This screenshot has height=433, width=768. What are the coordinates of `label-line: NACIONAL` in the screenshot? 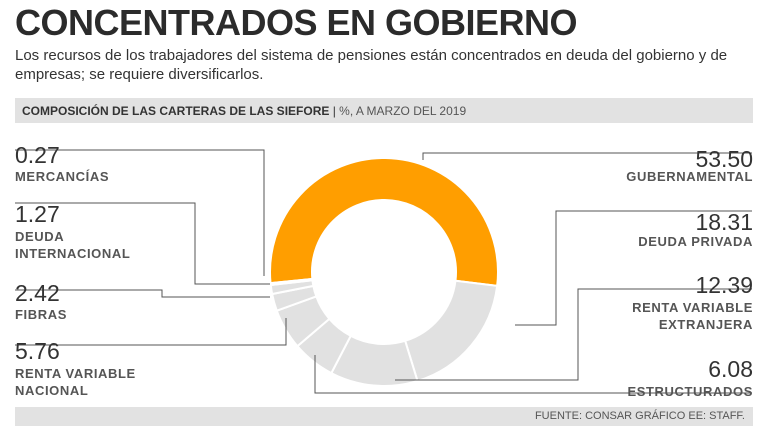 It's located at (52, 390).